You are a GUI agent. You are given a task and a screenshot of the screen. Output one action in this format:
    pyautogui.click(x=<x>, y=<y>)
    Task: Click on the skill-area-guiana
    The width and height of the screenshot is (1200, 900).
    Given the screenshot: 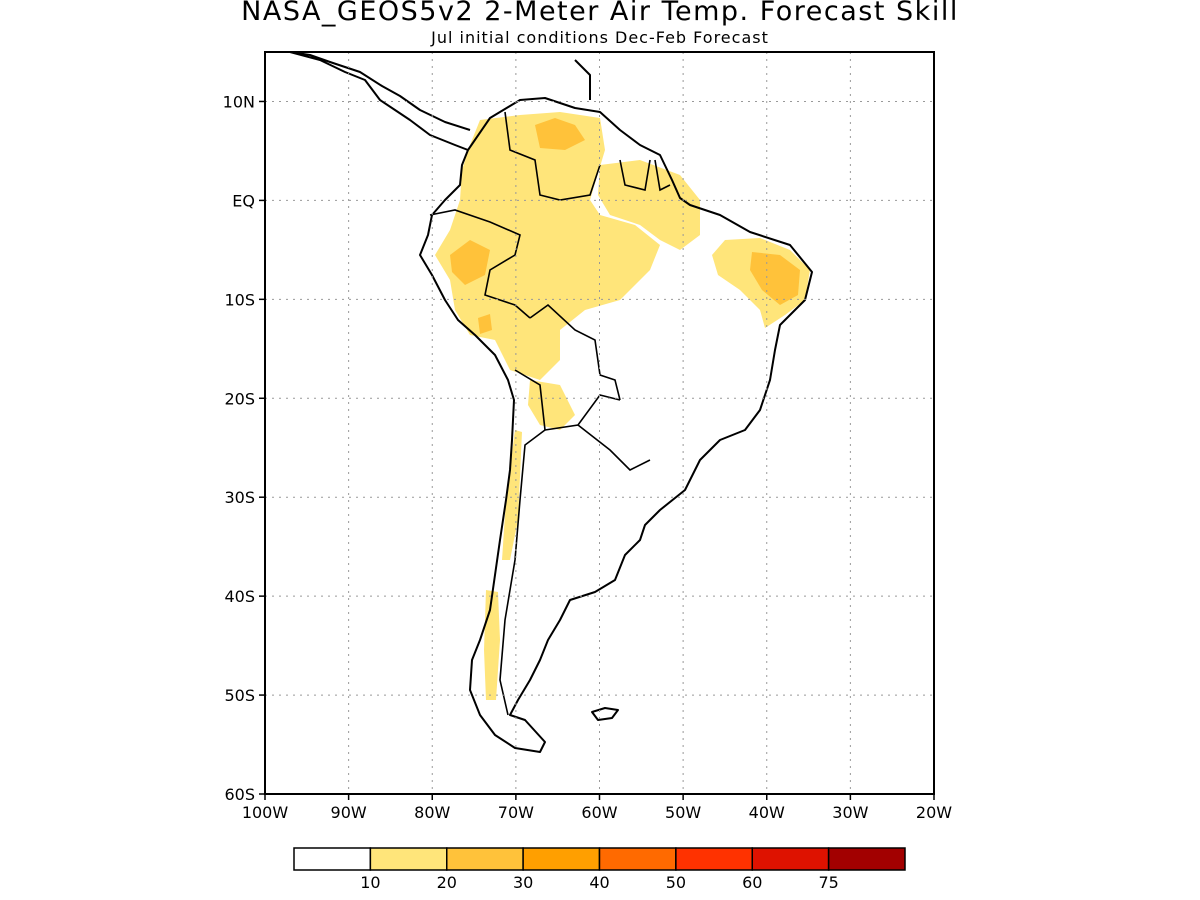 What is the action you would take?
    pyautogui.click(x=649, y=205)
    